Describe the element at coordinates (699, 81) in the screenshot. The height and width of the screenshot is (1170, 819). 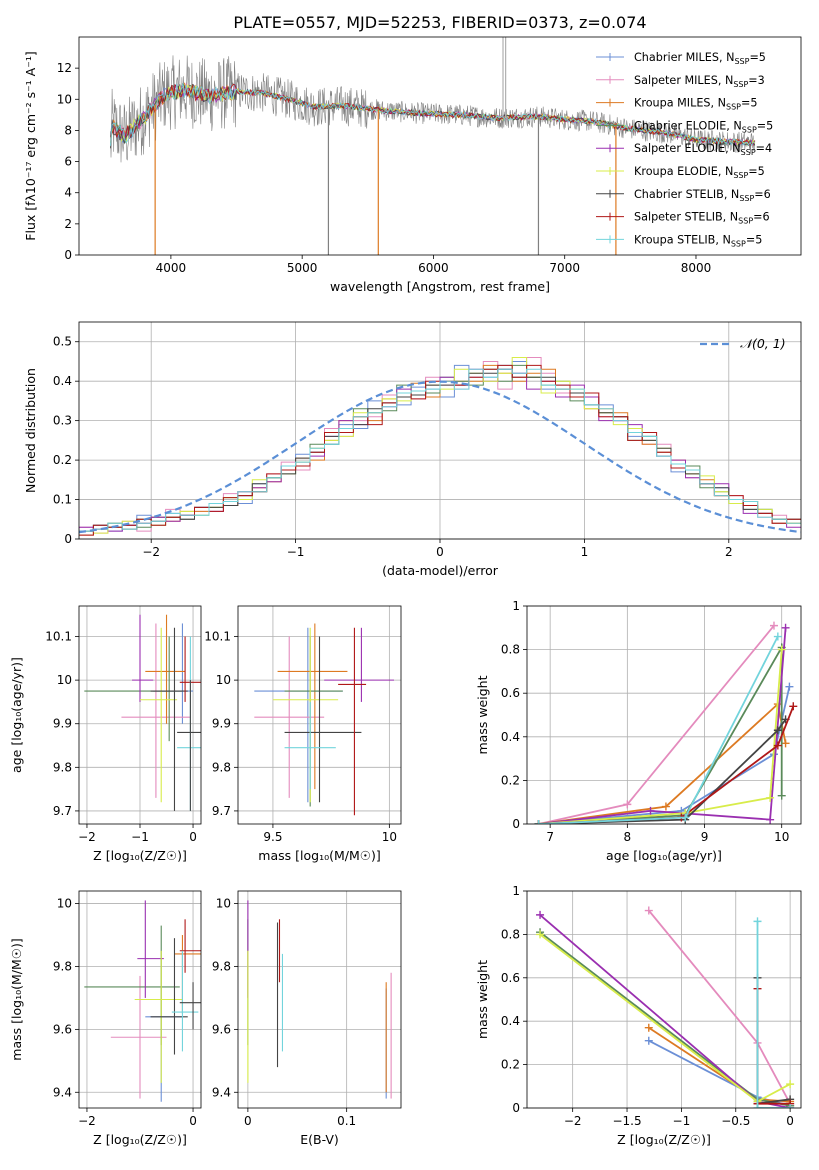
I see `legend-label: Salpeter MILES, NSSP=3` at that location.